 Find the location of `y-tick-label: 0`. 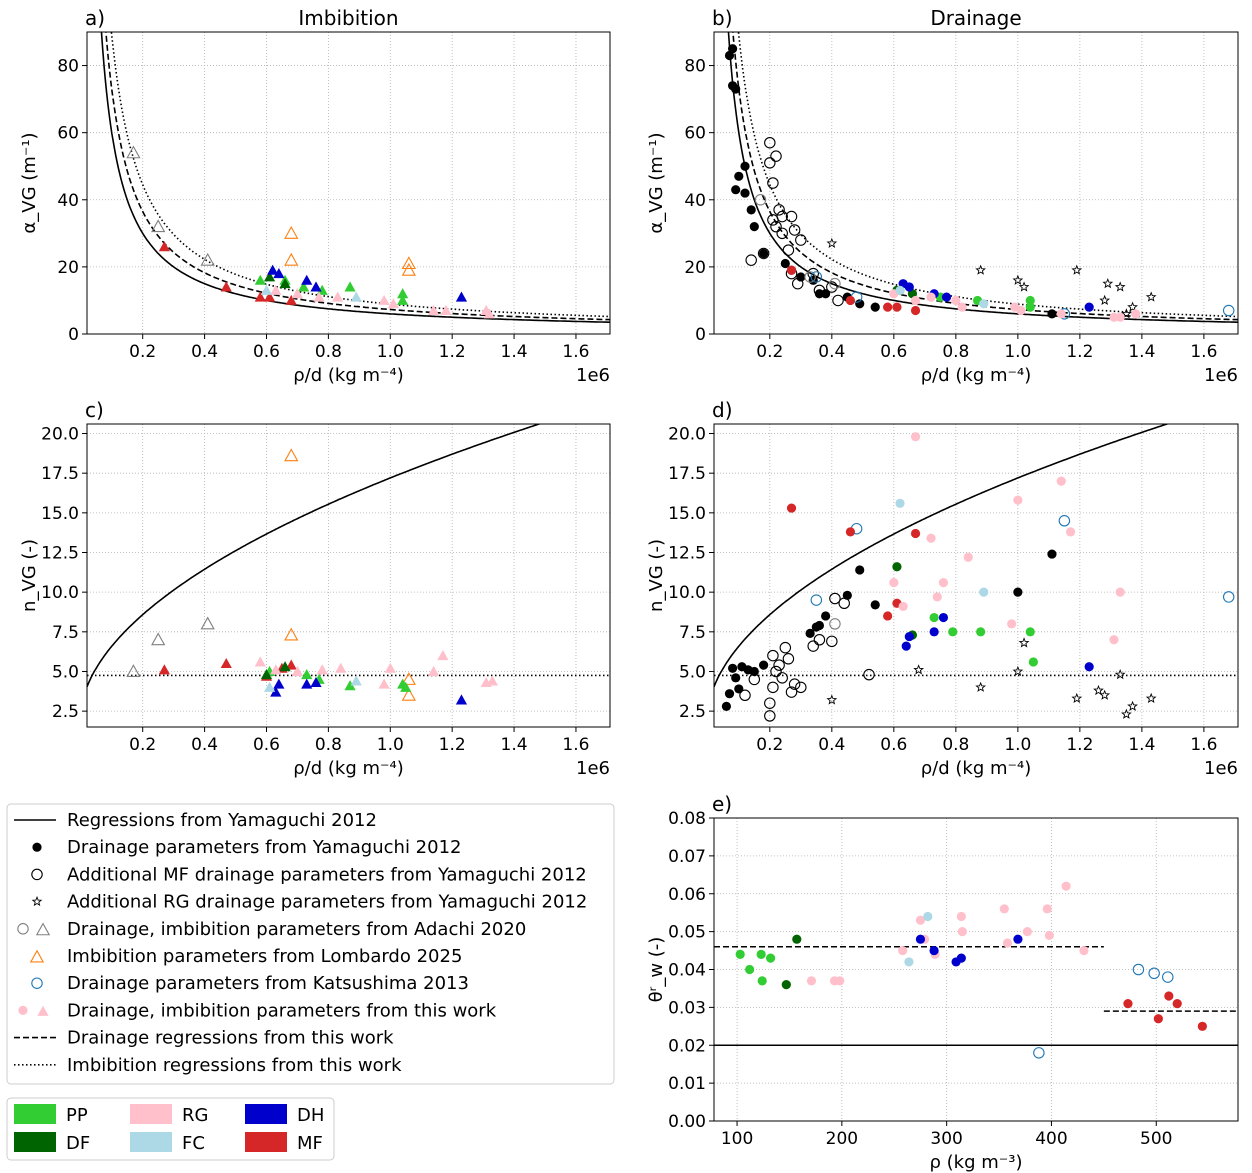

y-tick-label: 0 is located at coordinates (73, 335).